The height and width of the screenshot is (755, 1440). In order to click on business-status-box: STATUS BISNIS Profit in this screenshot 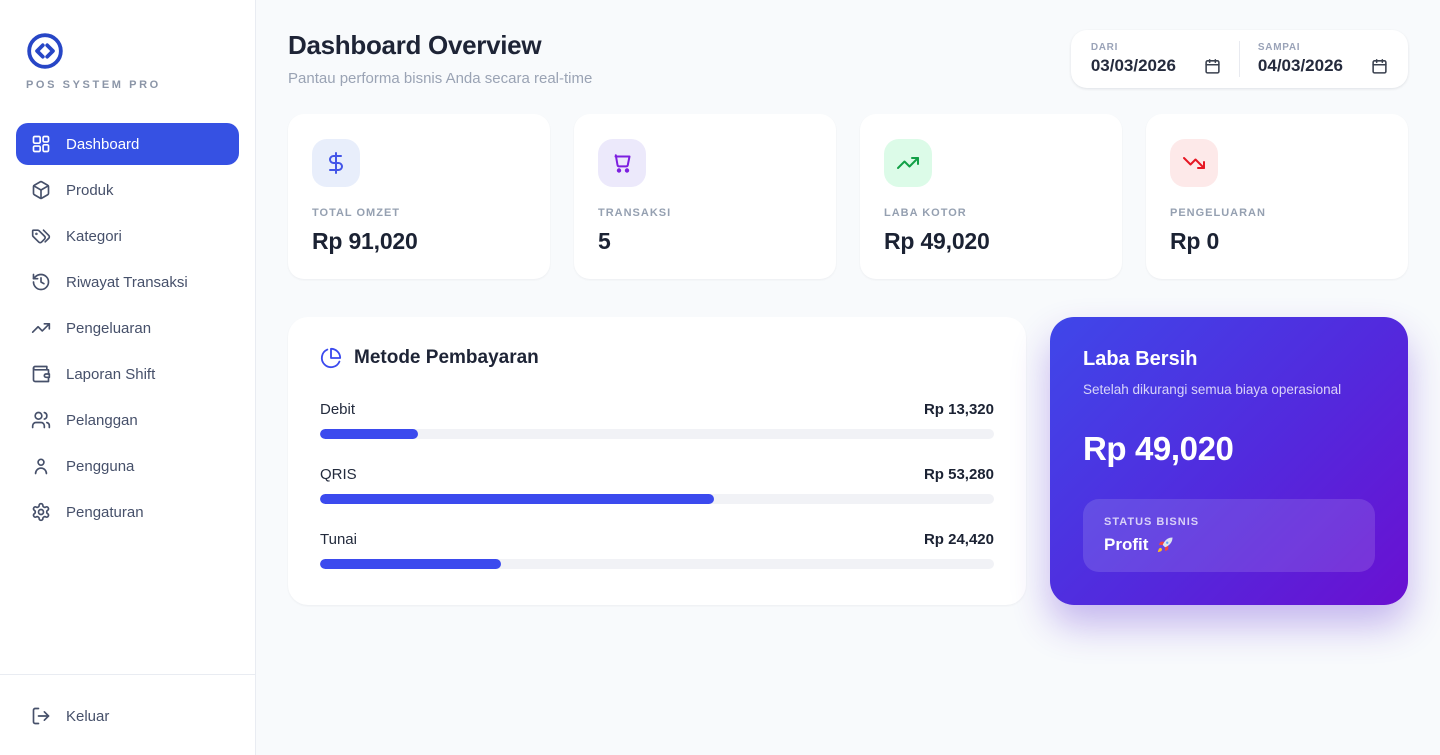, I will do `click(1229, 535)`.